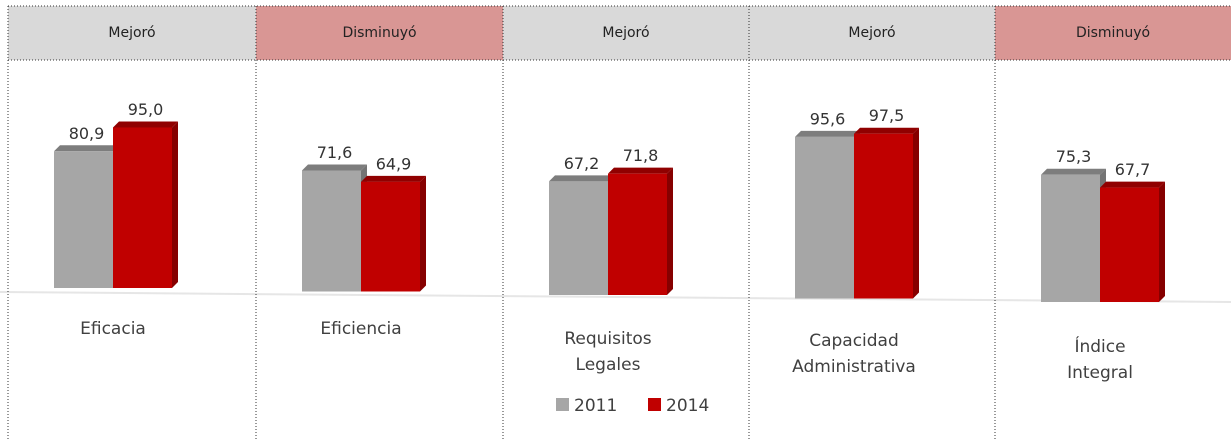 This screenshot has height=441, width=1231. I want to click on value-label: 75,3, so click(1074, 156).